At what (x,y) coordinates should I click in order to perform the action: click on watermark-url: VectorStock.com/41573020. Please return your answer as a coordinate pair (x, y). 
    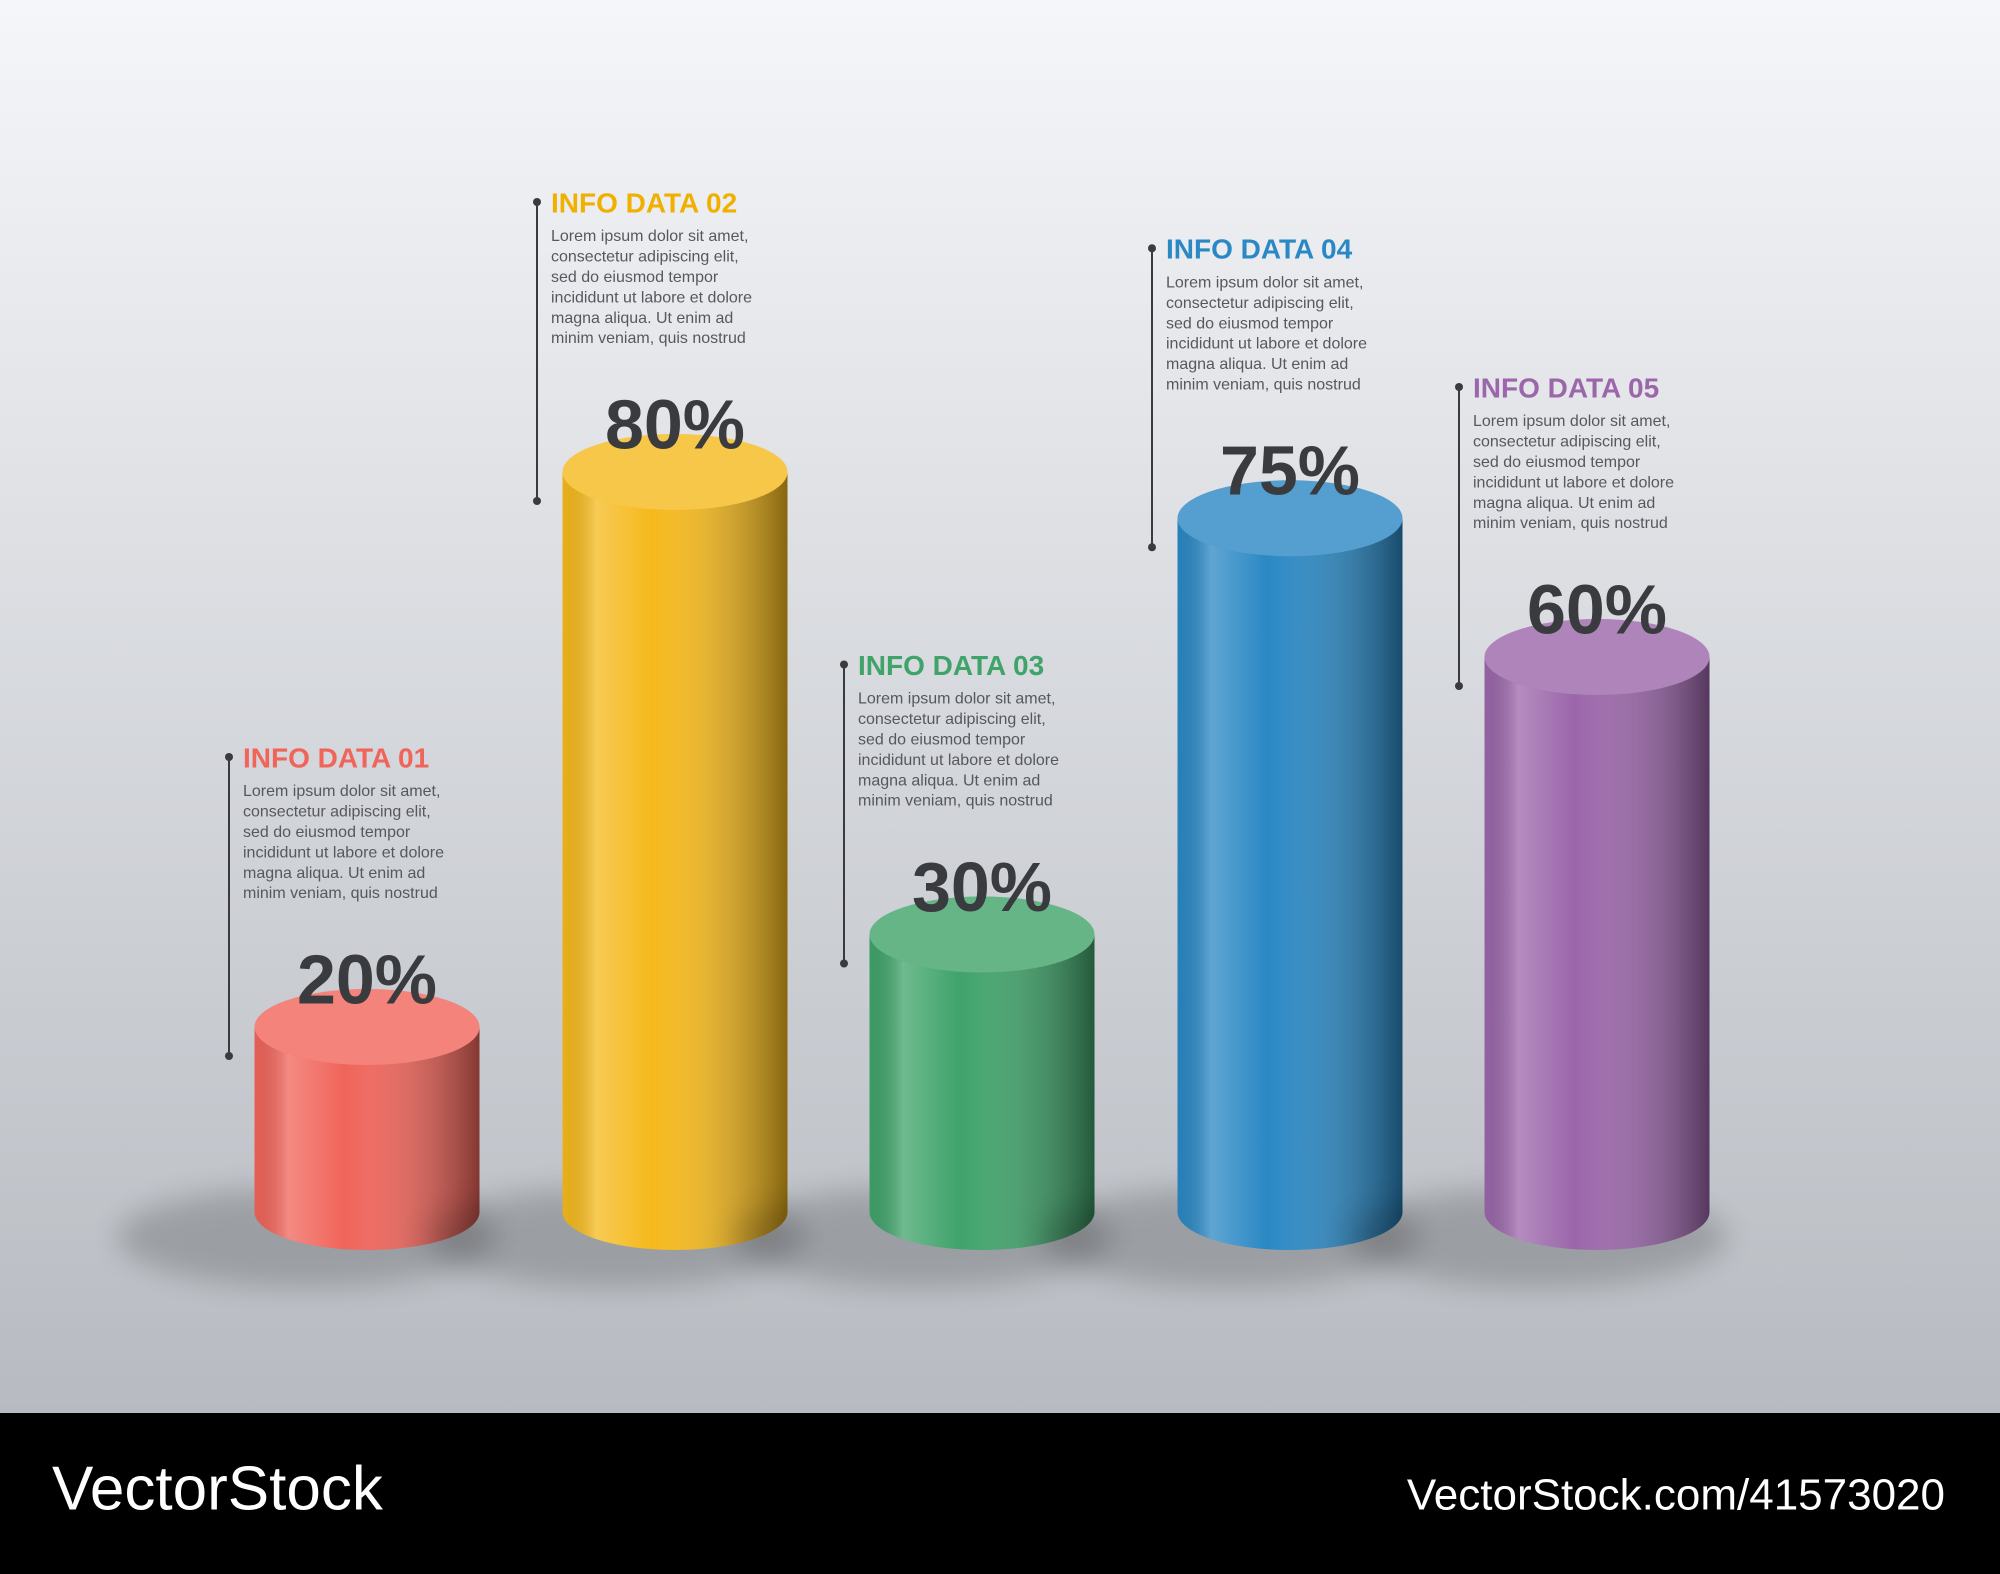
    Looking at the image, I should click on (1676, 1495).